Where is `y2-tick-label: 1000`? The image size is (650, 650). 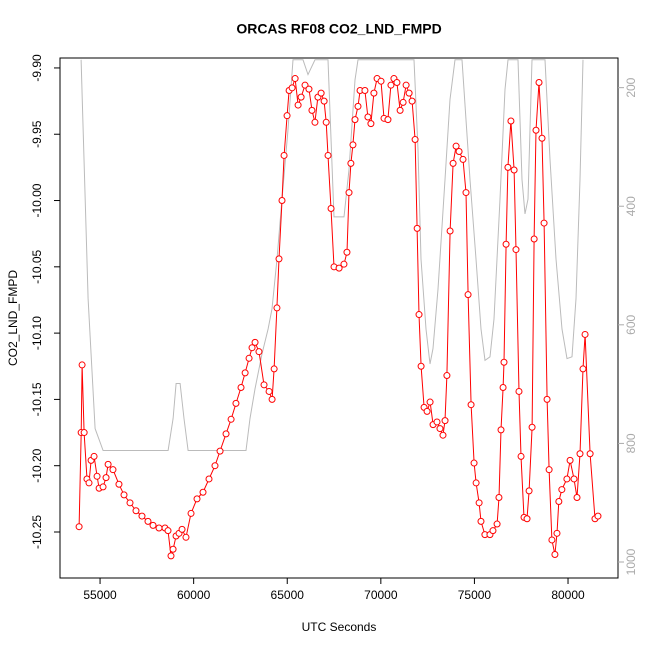 y2-tick-label: 1000 is located at coordinates (631, 561).